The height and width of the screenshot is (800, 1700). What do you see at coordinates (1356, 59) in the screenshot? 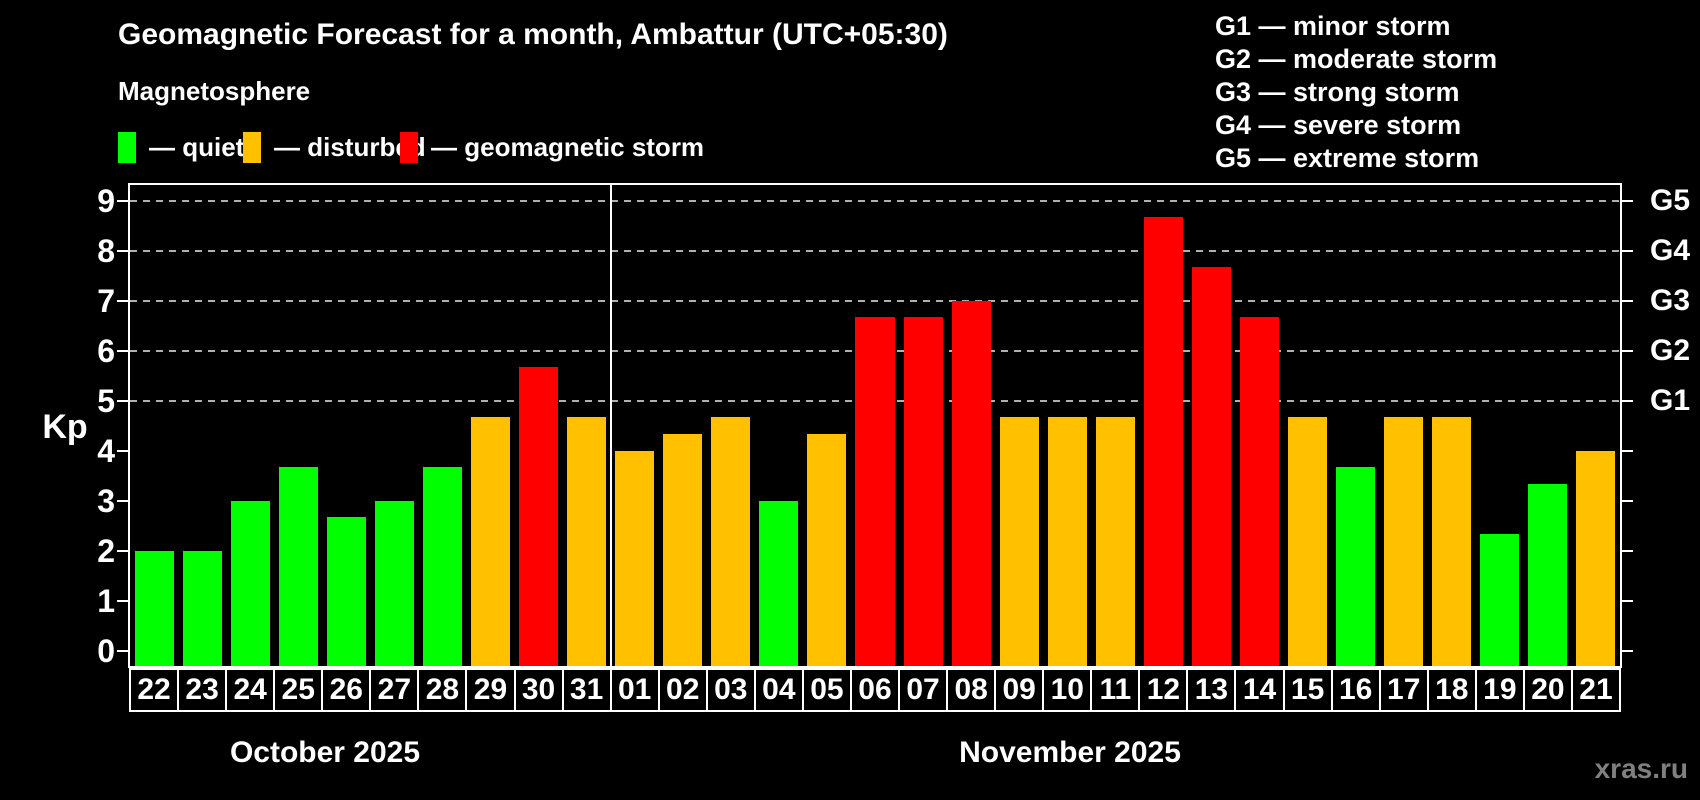
I see `g-legend-line: G2 — moderate storm` at bounding box center [1356, 59].